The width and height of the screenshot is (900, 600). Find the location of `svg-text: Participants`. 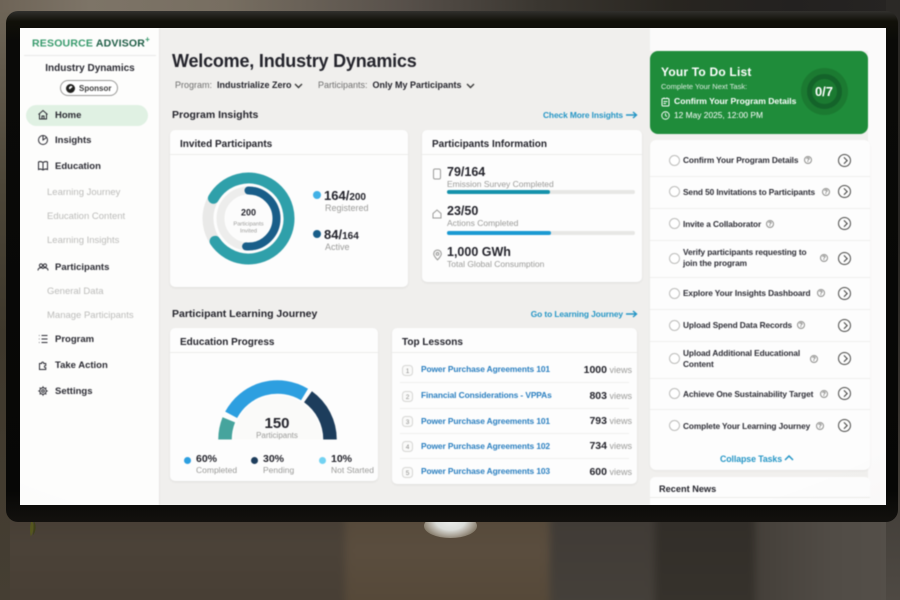

svg-text: Participants is located at coordinates (248, 225).